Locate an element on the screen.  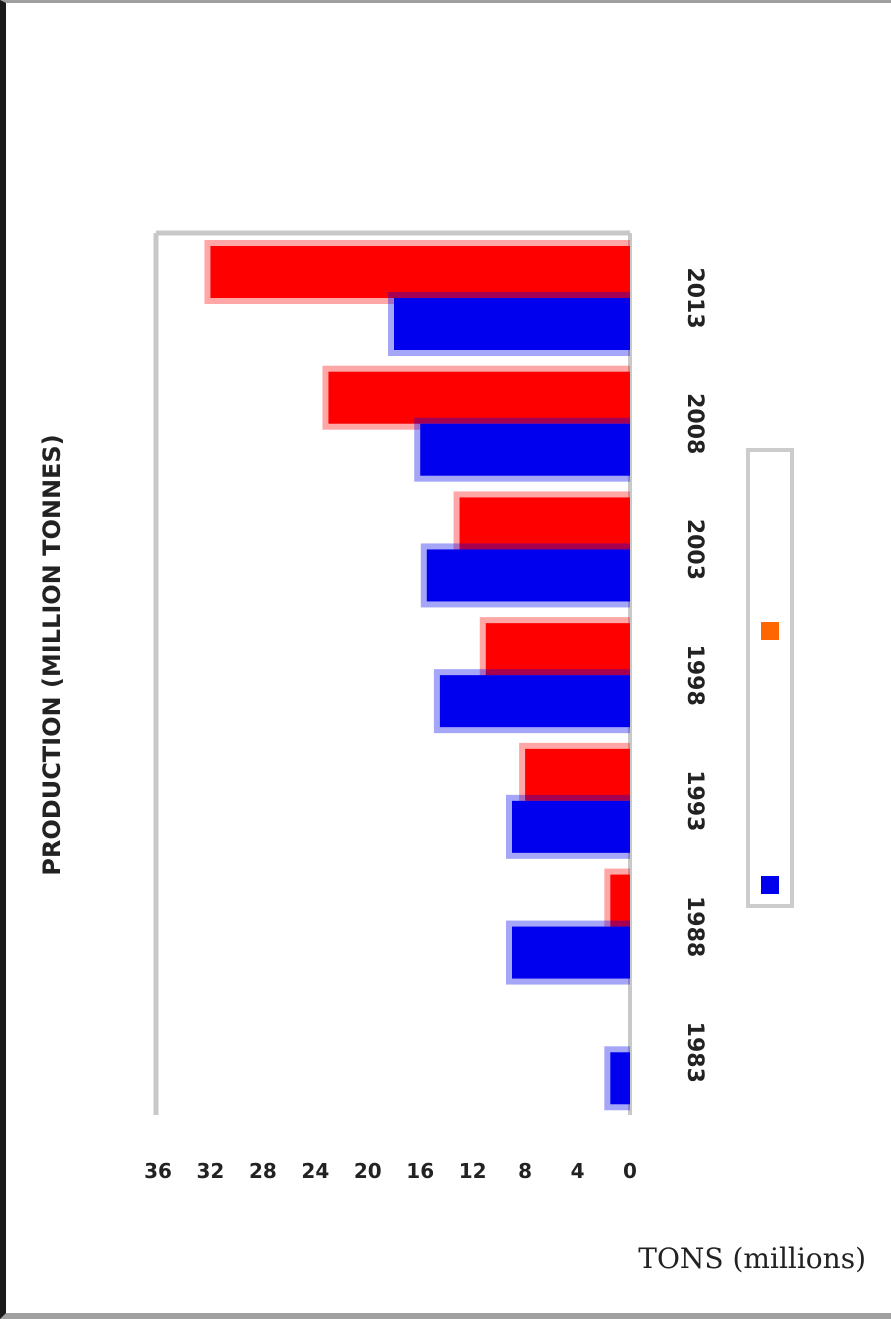
x-tick-label: 36 is located at coordinates (158, 1171).